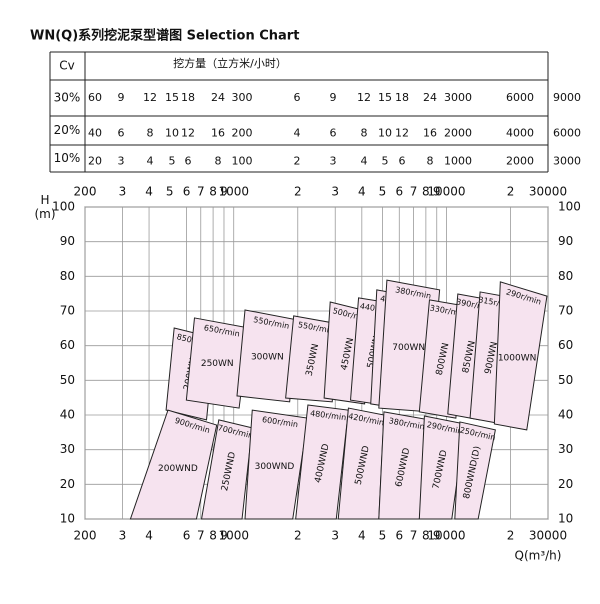 This screenshot has width=600, height=604. I want to click on x-tick-label: 200, so click(85, 536).